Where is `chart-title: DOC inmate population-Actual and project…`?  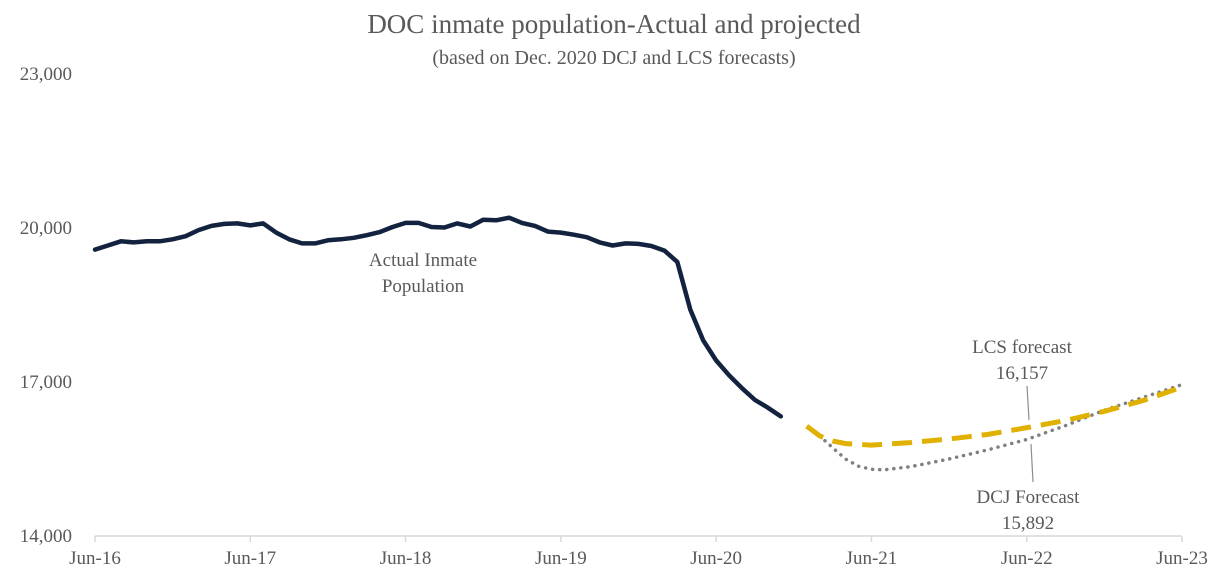
chart-title: DOC inmate population-Actual and project… is located at coordinates (614, 24).